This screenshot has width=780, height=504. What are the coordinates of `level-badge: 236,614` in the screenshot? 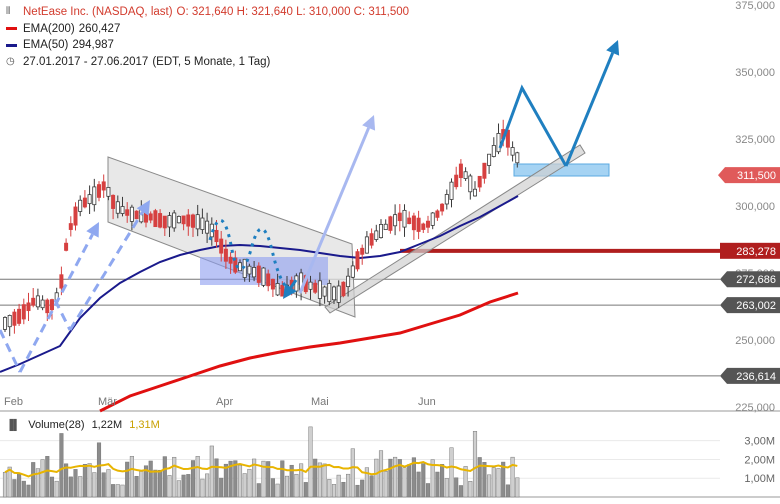 It's located at (750, 375).